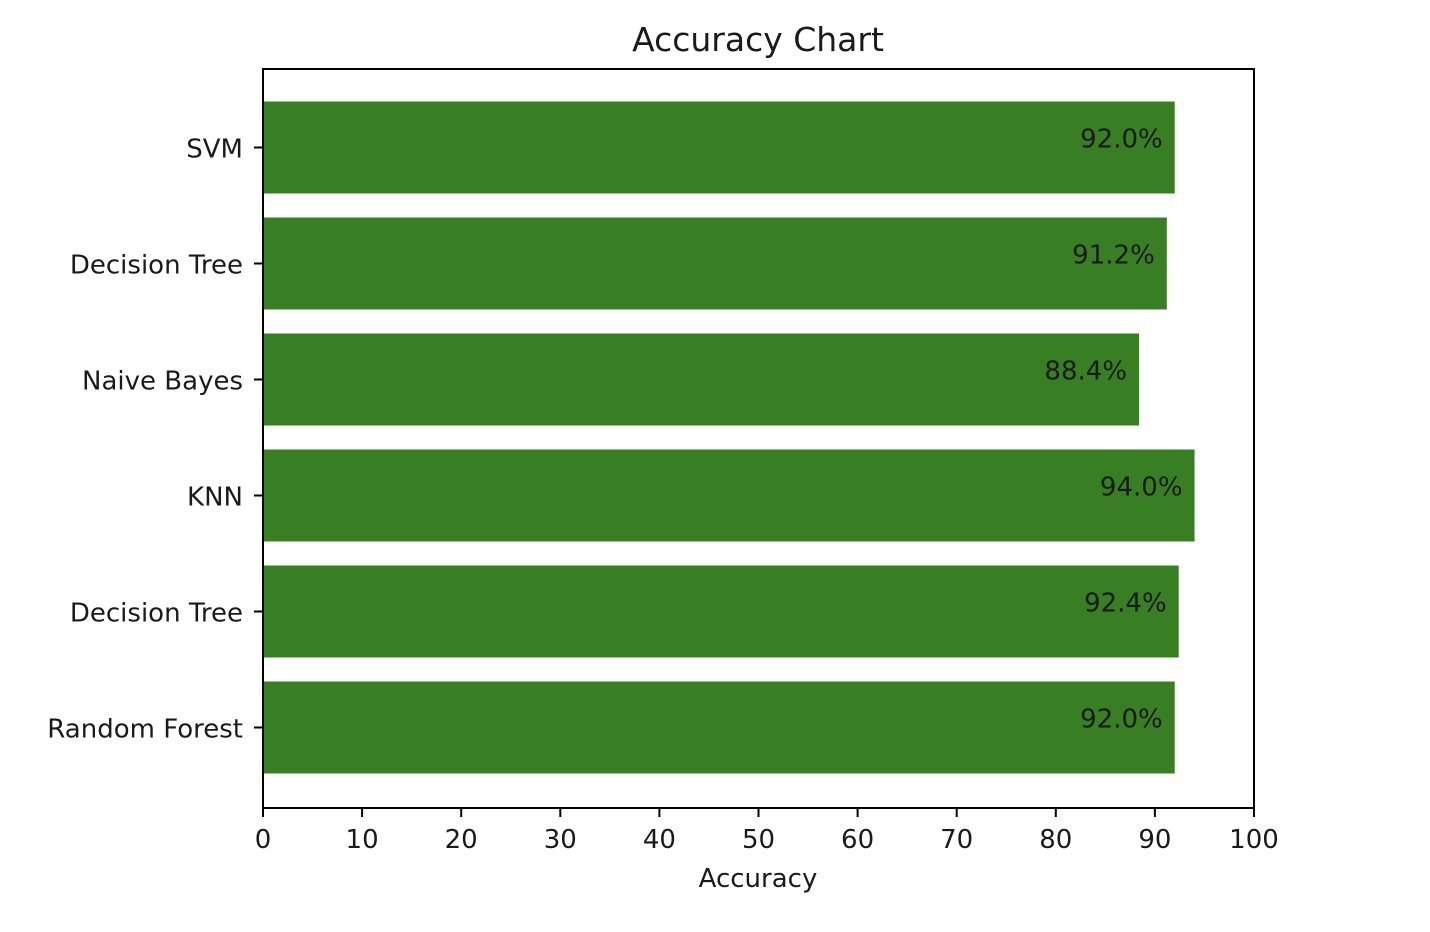 The image size is (1430, 932). What do you see at coordinates (758, 840) in the screenshot?
I see `x-tick-label: 50` at bounding box center [758, 840].